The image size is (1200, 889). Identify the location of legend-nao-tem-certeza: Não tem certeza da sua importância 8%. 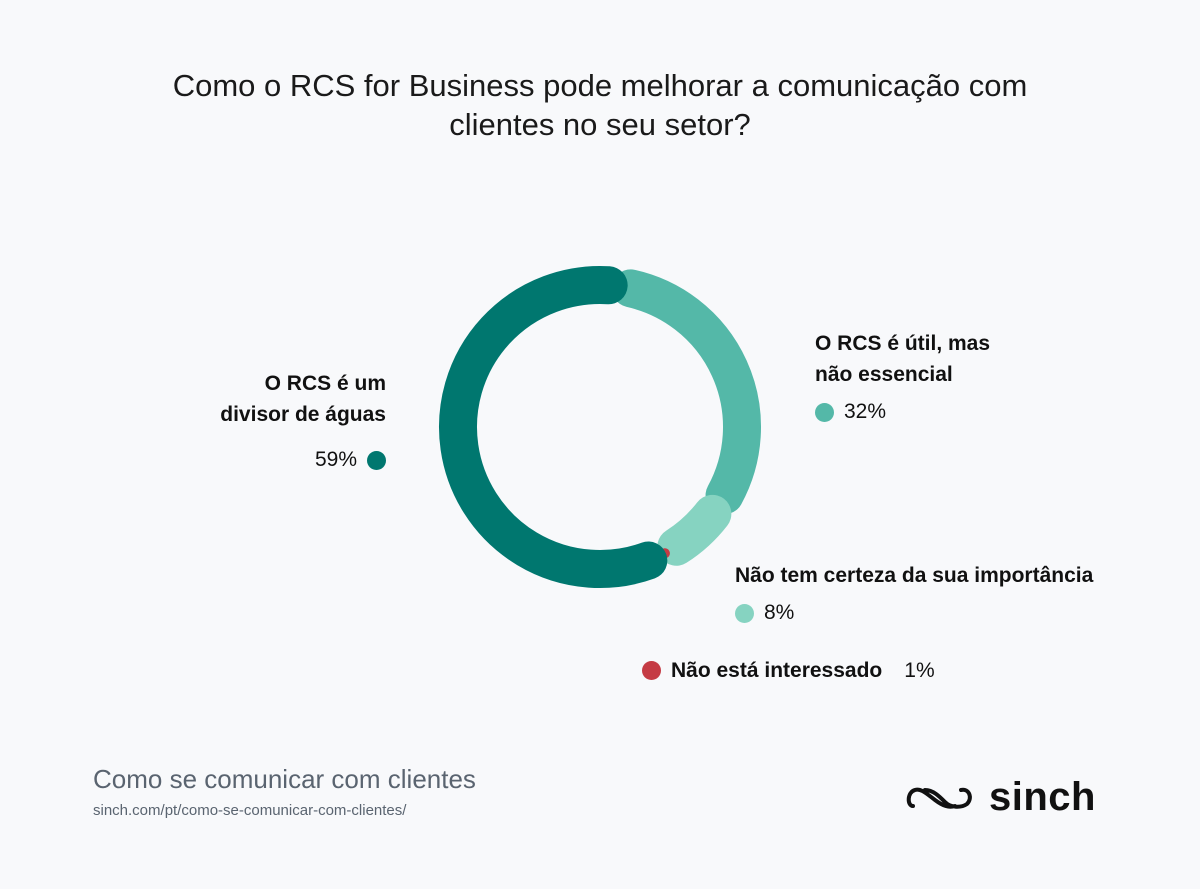
(955, 592).